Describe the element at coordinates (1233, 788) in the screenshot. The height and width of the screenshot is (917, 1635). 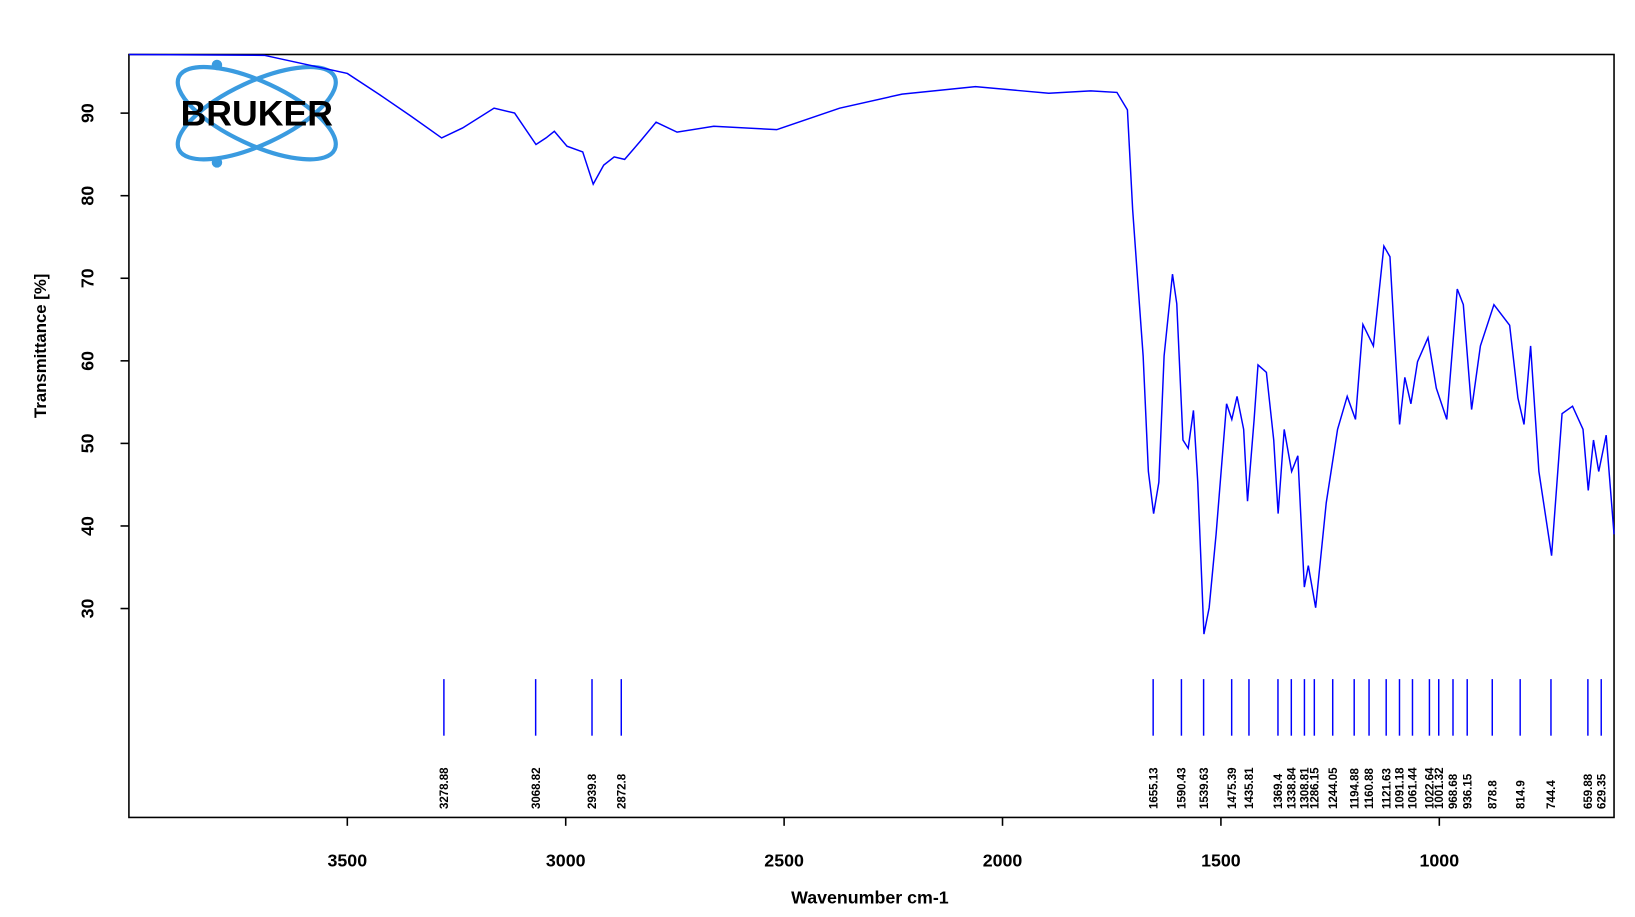
I see `peak-label: 1475.39` at that location.